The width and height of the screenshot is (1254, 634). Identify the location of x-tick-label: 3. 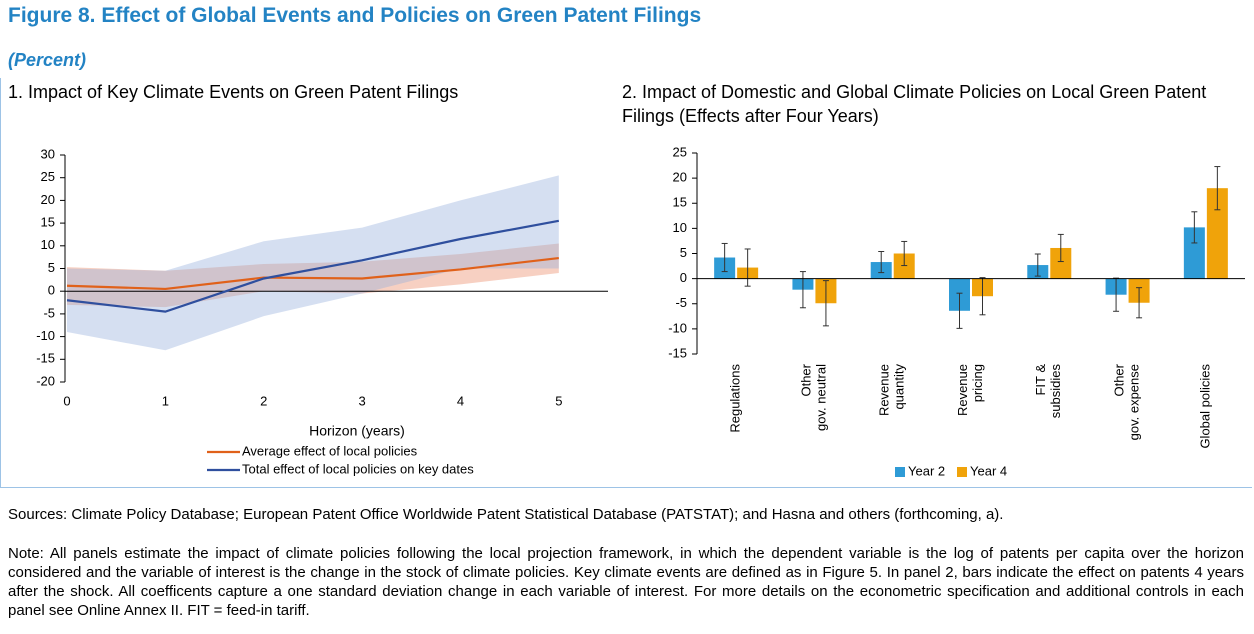
(361, 400).